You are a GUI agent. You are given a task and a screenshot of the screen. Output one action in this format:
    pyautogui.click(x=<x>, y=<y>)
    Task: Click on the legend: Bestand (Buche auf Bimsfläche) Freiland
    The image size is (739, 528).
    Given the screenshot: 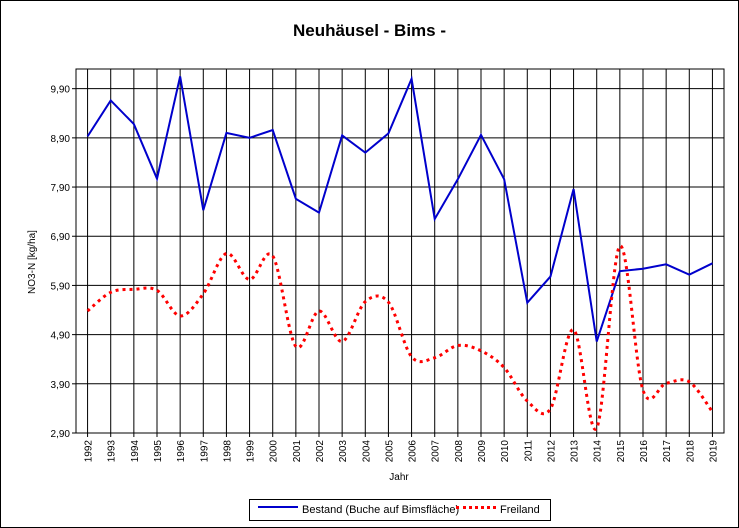 What is the action you would take?
    pyautogui.click(x=400, y=510)
    